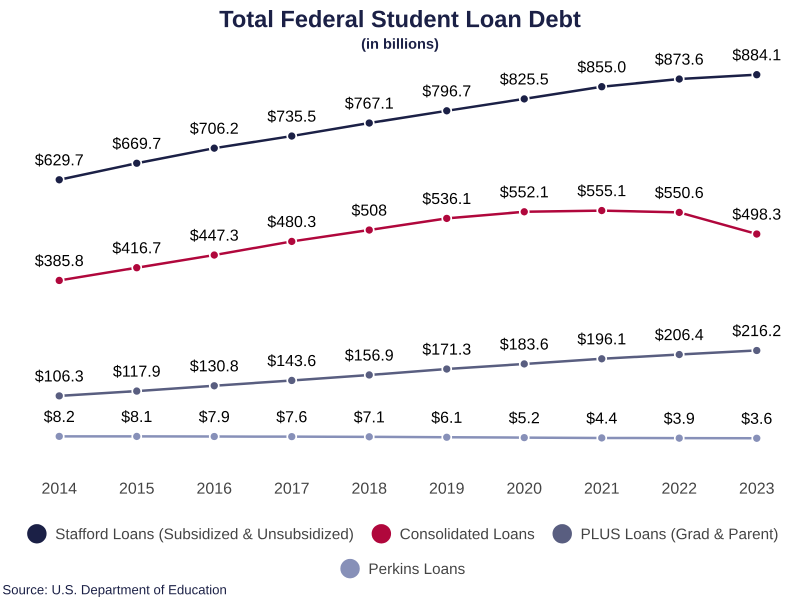 This screenshot has height=600, width=800. Describe the element at coordinates (369, 355) in the screenshot. I see `data-label: $156.9` at that location.